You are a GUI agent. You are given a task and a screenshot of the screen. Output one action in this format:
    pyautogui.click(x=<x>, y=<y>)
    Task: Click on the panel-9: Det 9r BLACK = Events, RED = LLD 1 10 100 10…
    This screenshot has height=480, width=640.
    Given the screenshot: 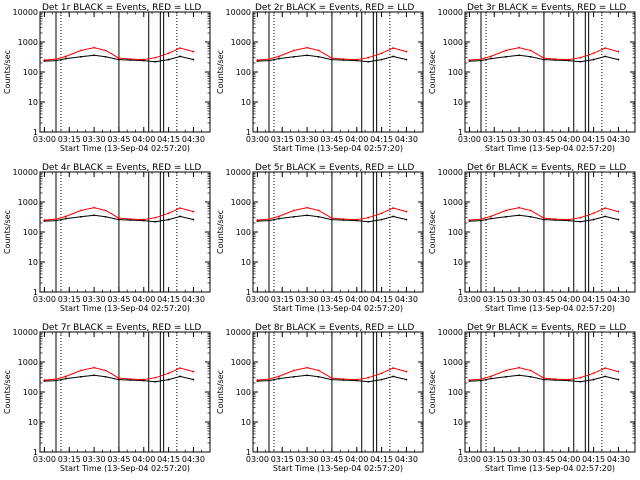 What is the action you would take?
    pyautogui.click(x=532, y=398)
    